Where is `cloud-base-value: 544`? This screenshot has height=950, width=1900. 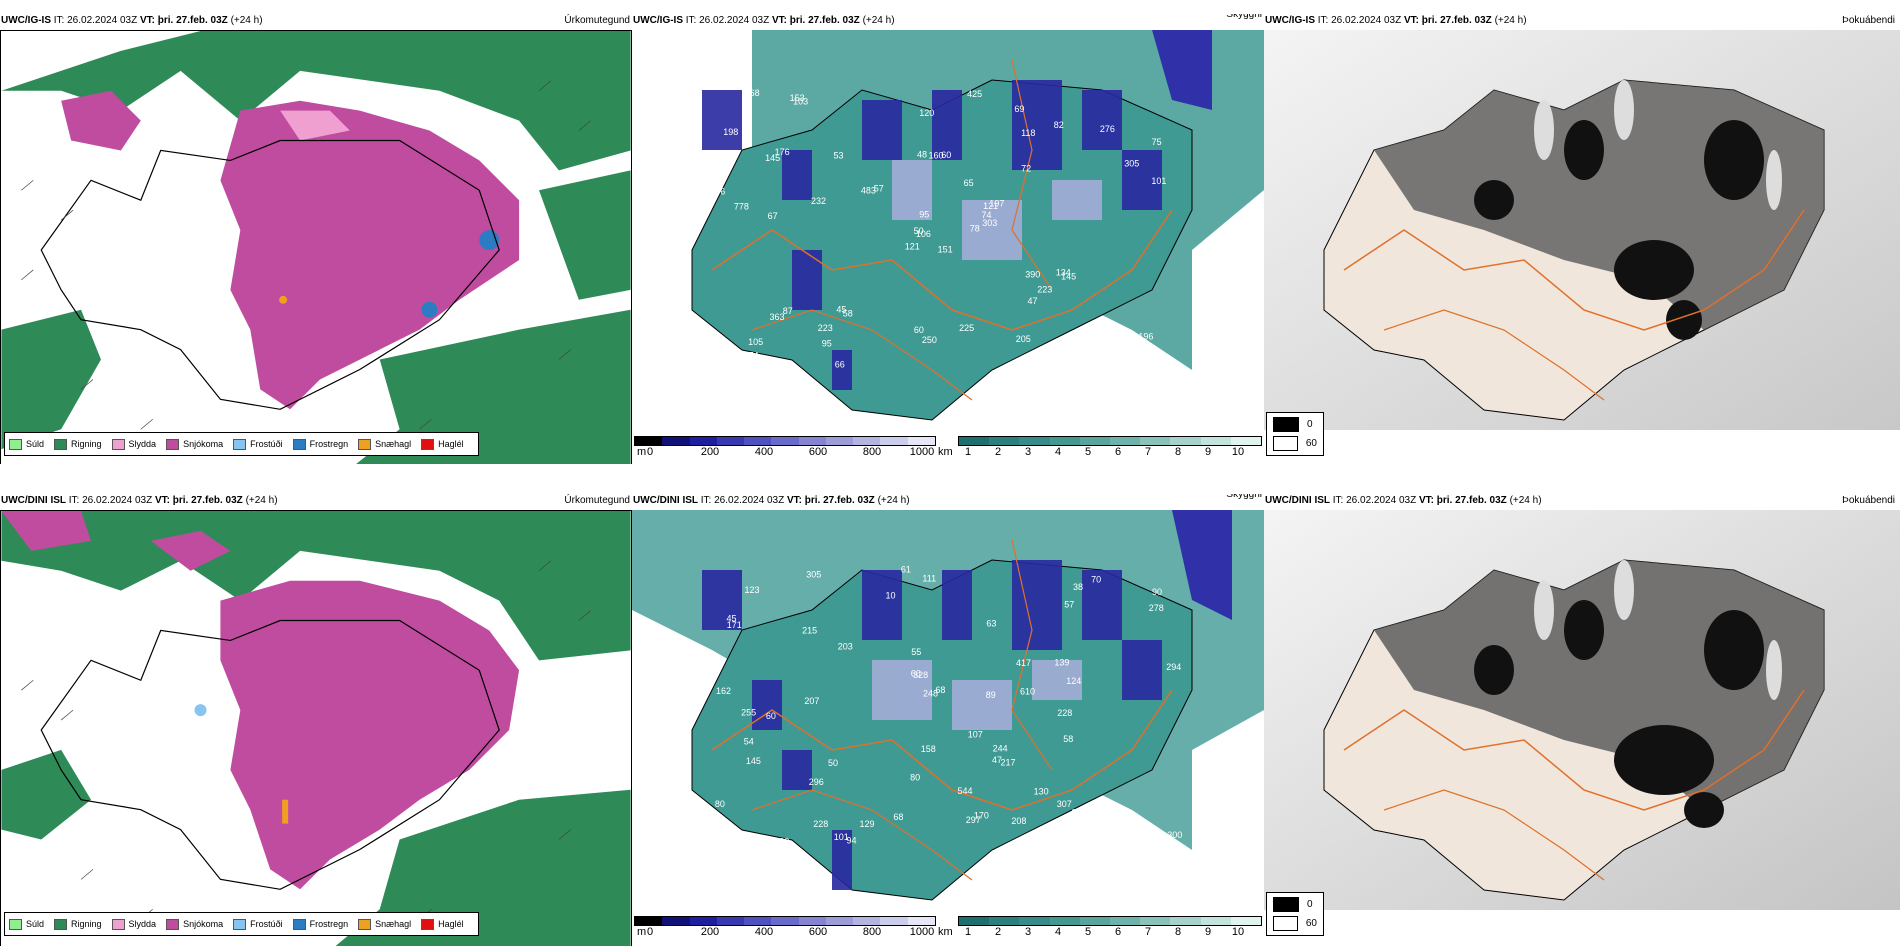
cloud-base-value: 544 is located at coordinates (965, 791).